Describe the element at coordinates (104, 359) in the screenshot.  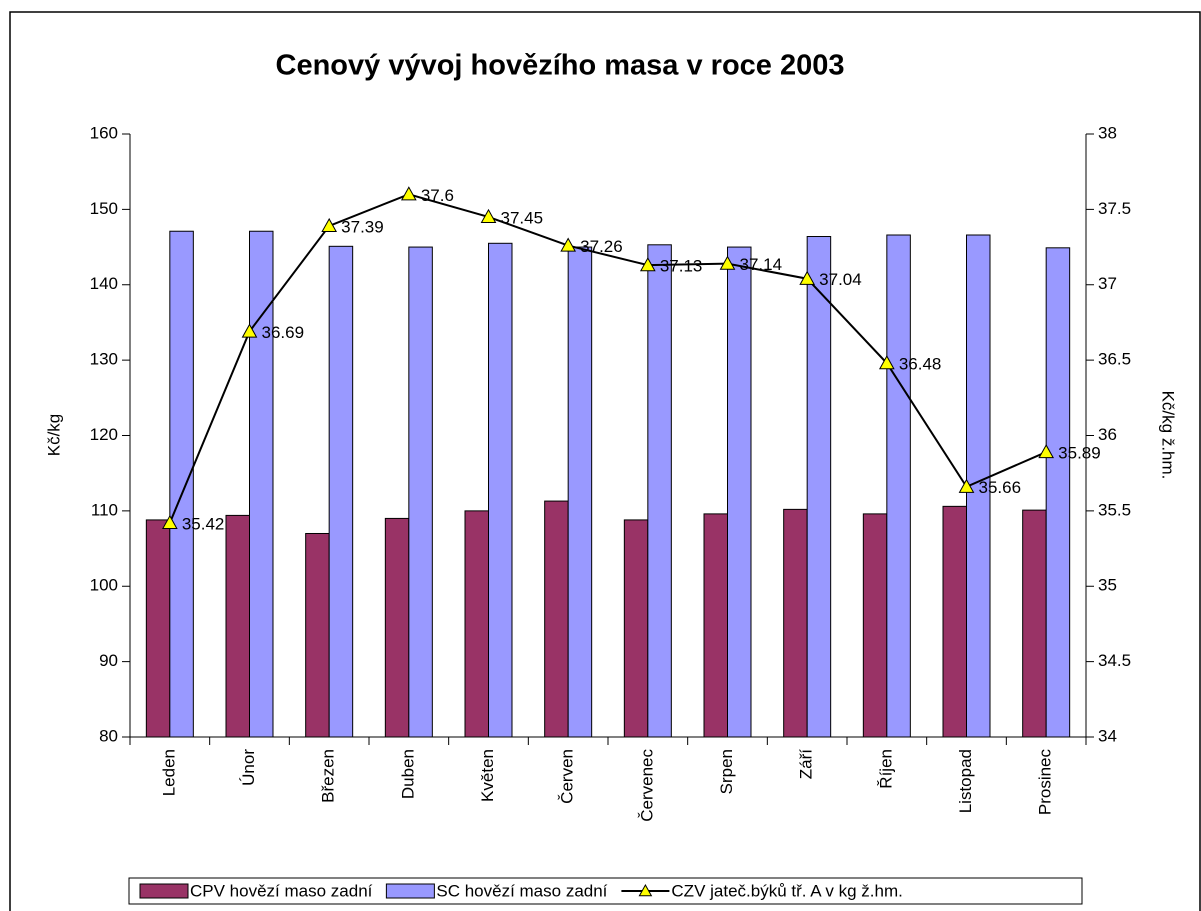
I see `y-tick-label: 130` at that location.